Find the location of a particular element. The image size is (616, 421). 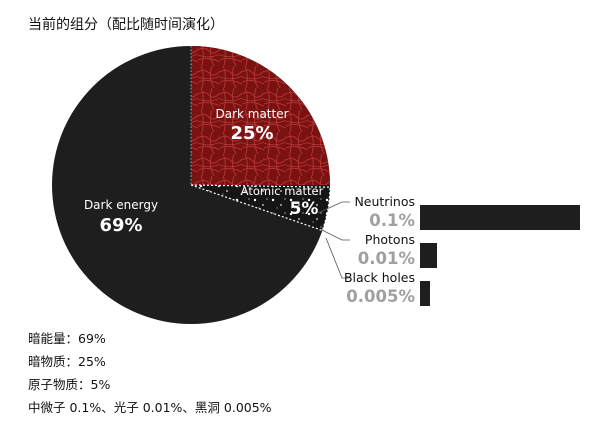

bar-label-photons: Photons is located at coordinates (390, 239).